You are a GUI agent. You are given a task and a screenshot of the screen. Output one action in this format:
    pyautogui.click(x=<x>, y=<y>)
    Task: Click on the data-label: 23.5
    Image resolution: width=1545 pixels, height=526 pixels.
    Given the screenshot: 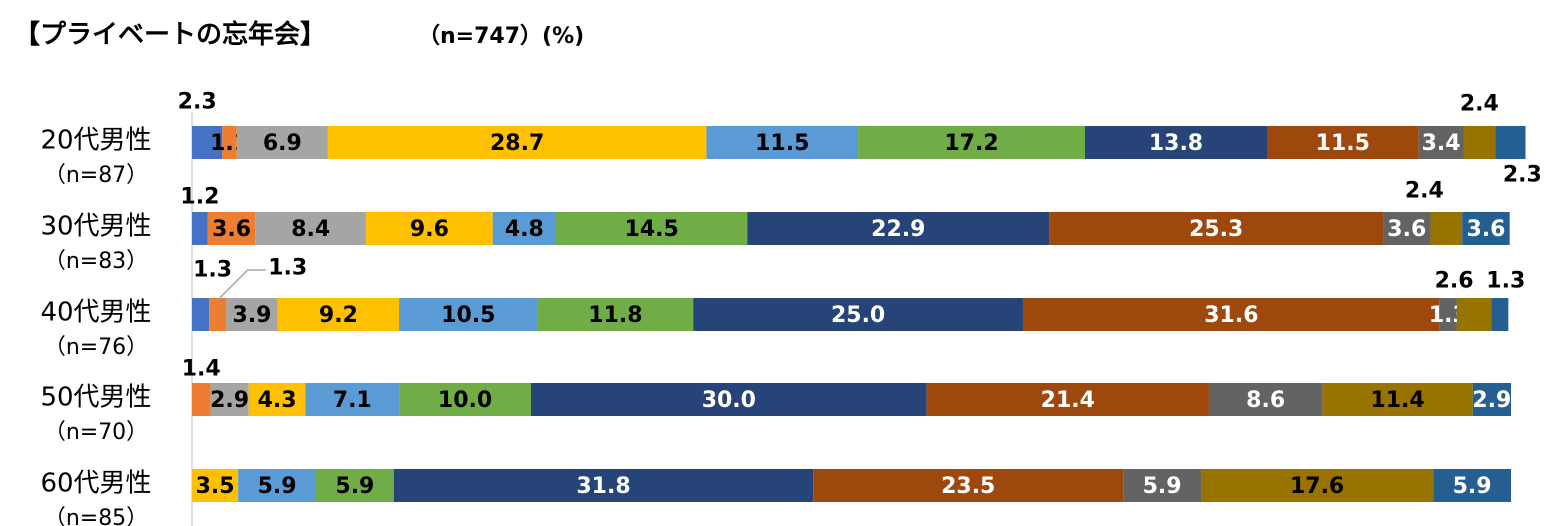 What is the action you would take?
    pyautogui.click(x=968, y=486)
    